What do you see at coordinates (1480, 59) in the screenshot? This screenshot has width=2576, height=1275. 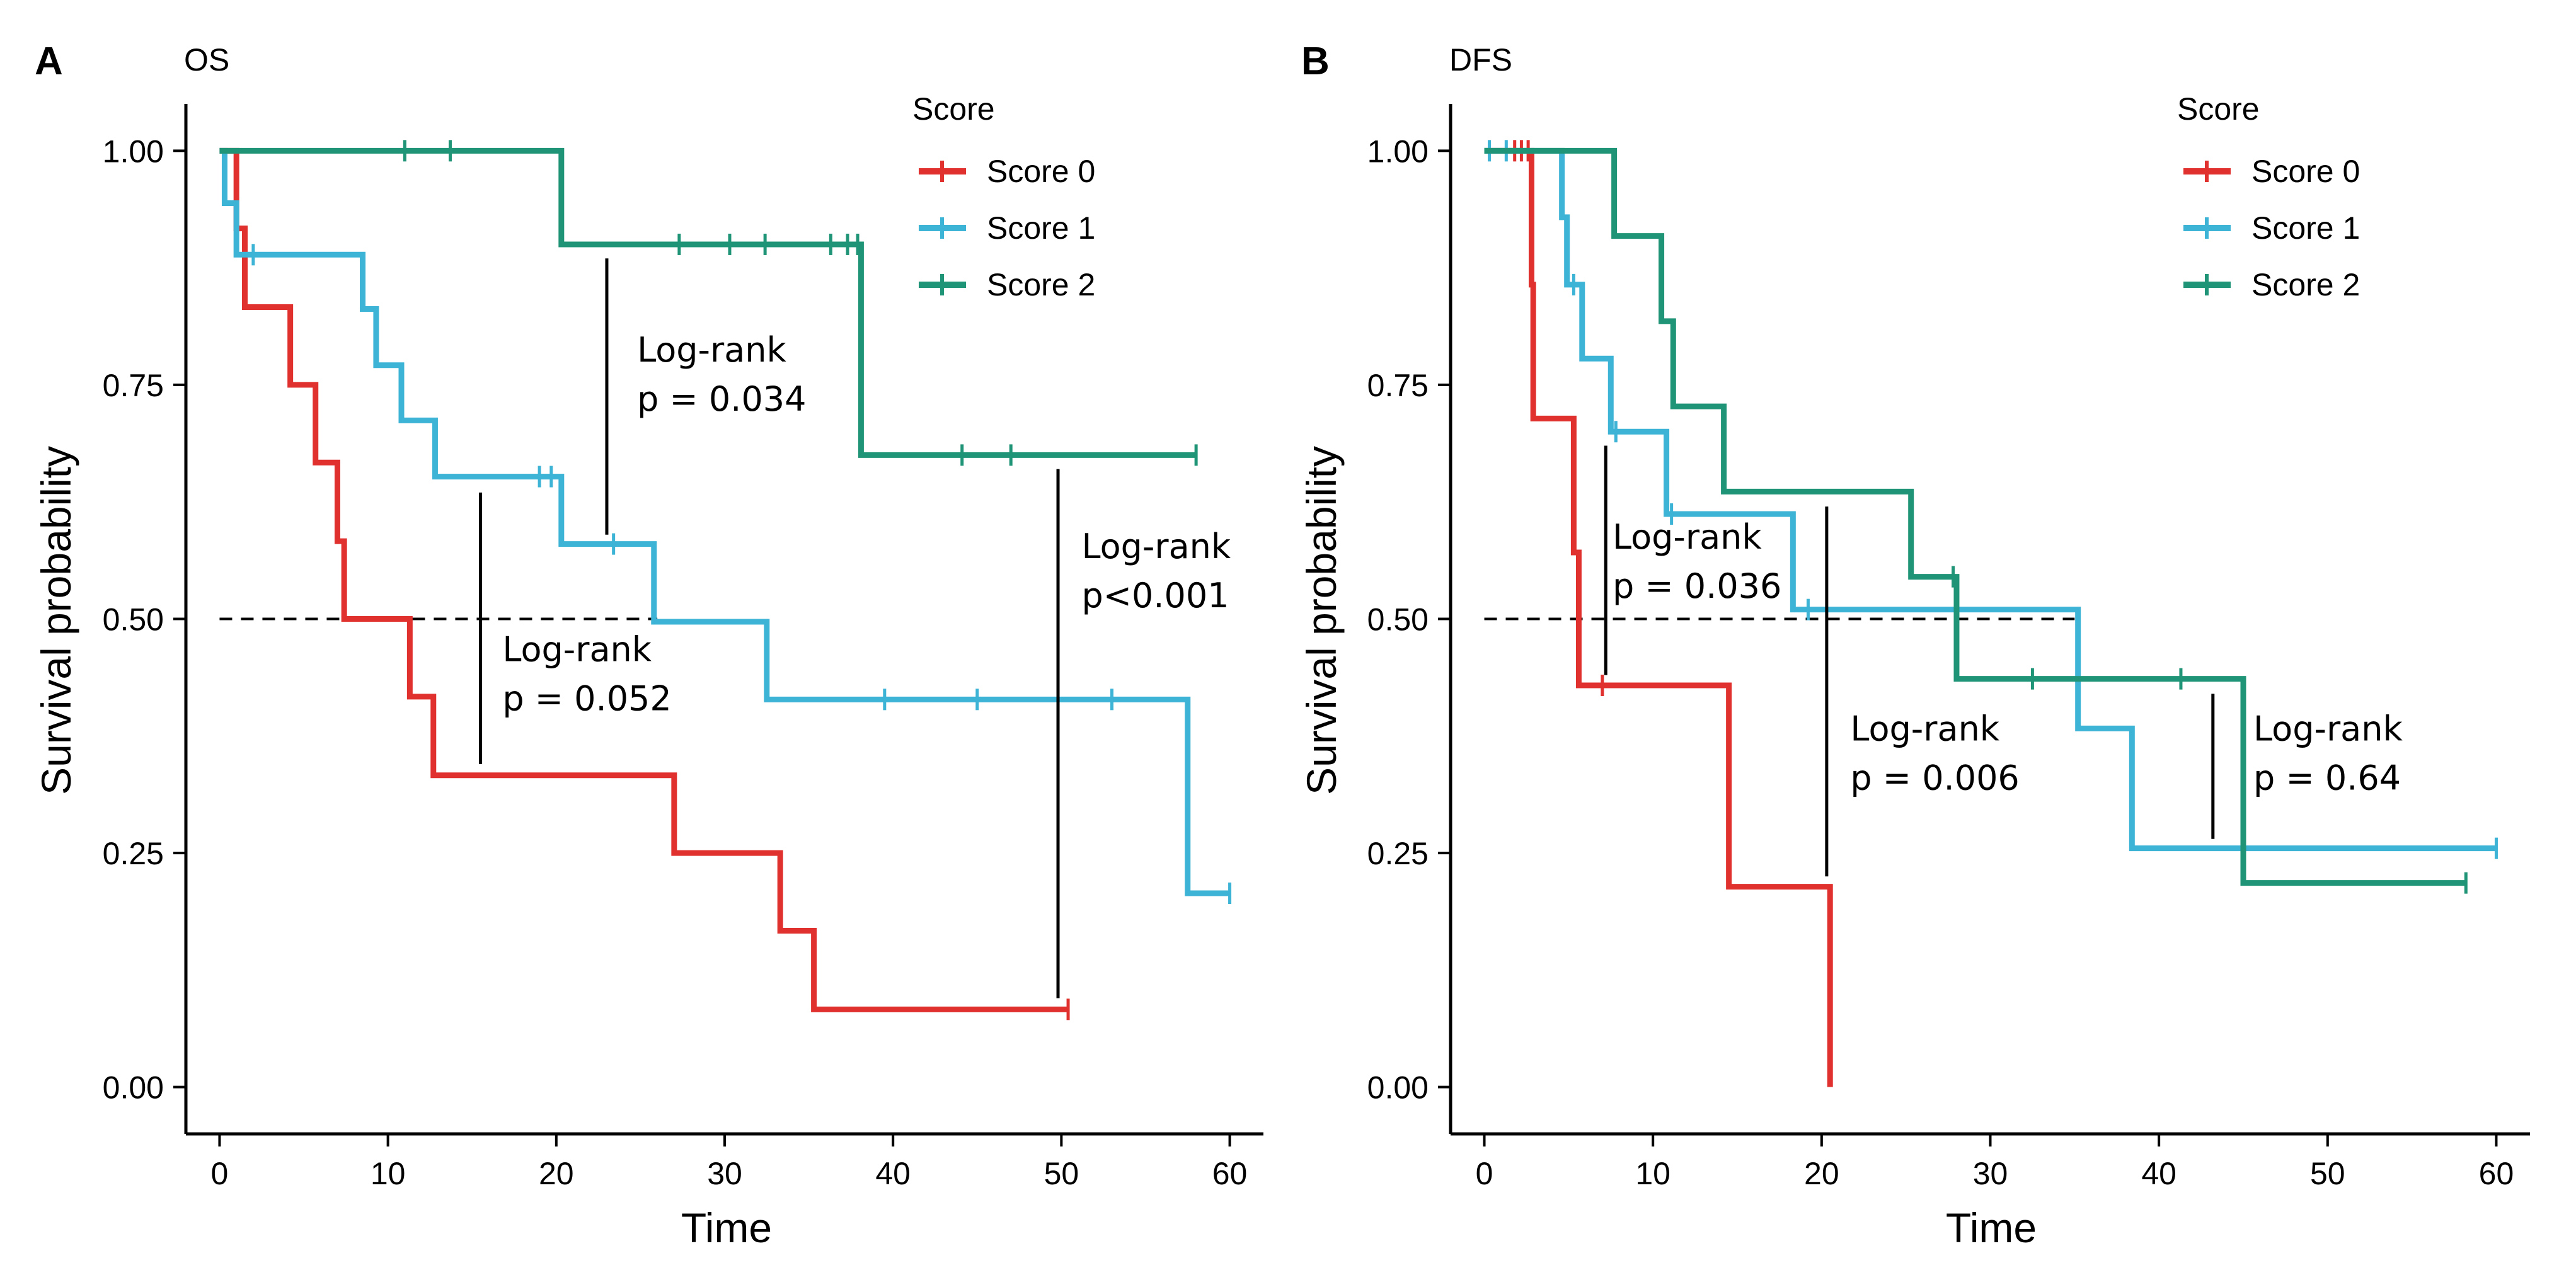 I see `chart-title: DFS` at bounding box center [1480, 59].